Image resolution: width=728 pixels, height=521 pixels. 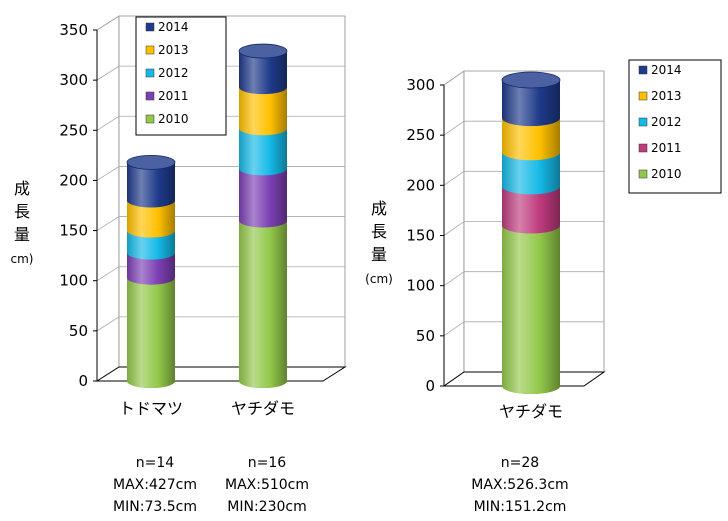 I want to click on stat-n: n=28, so click(x=520, y=463).